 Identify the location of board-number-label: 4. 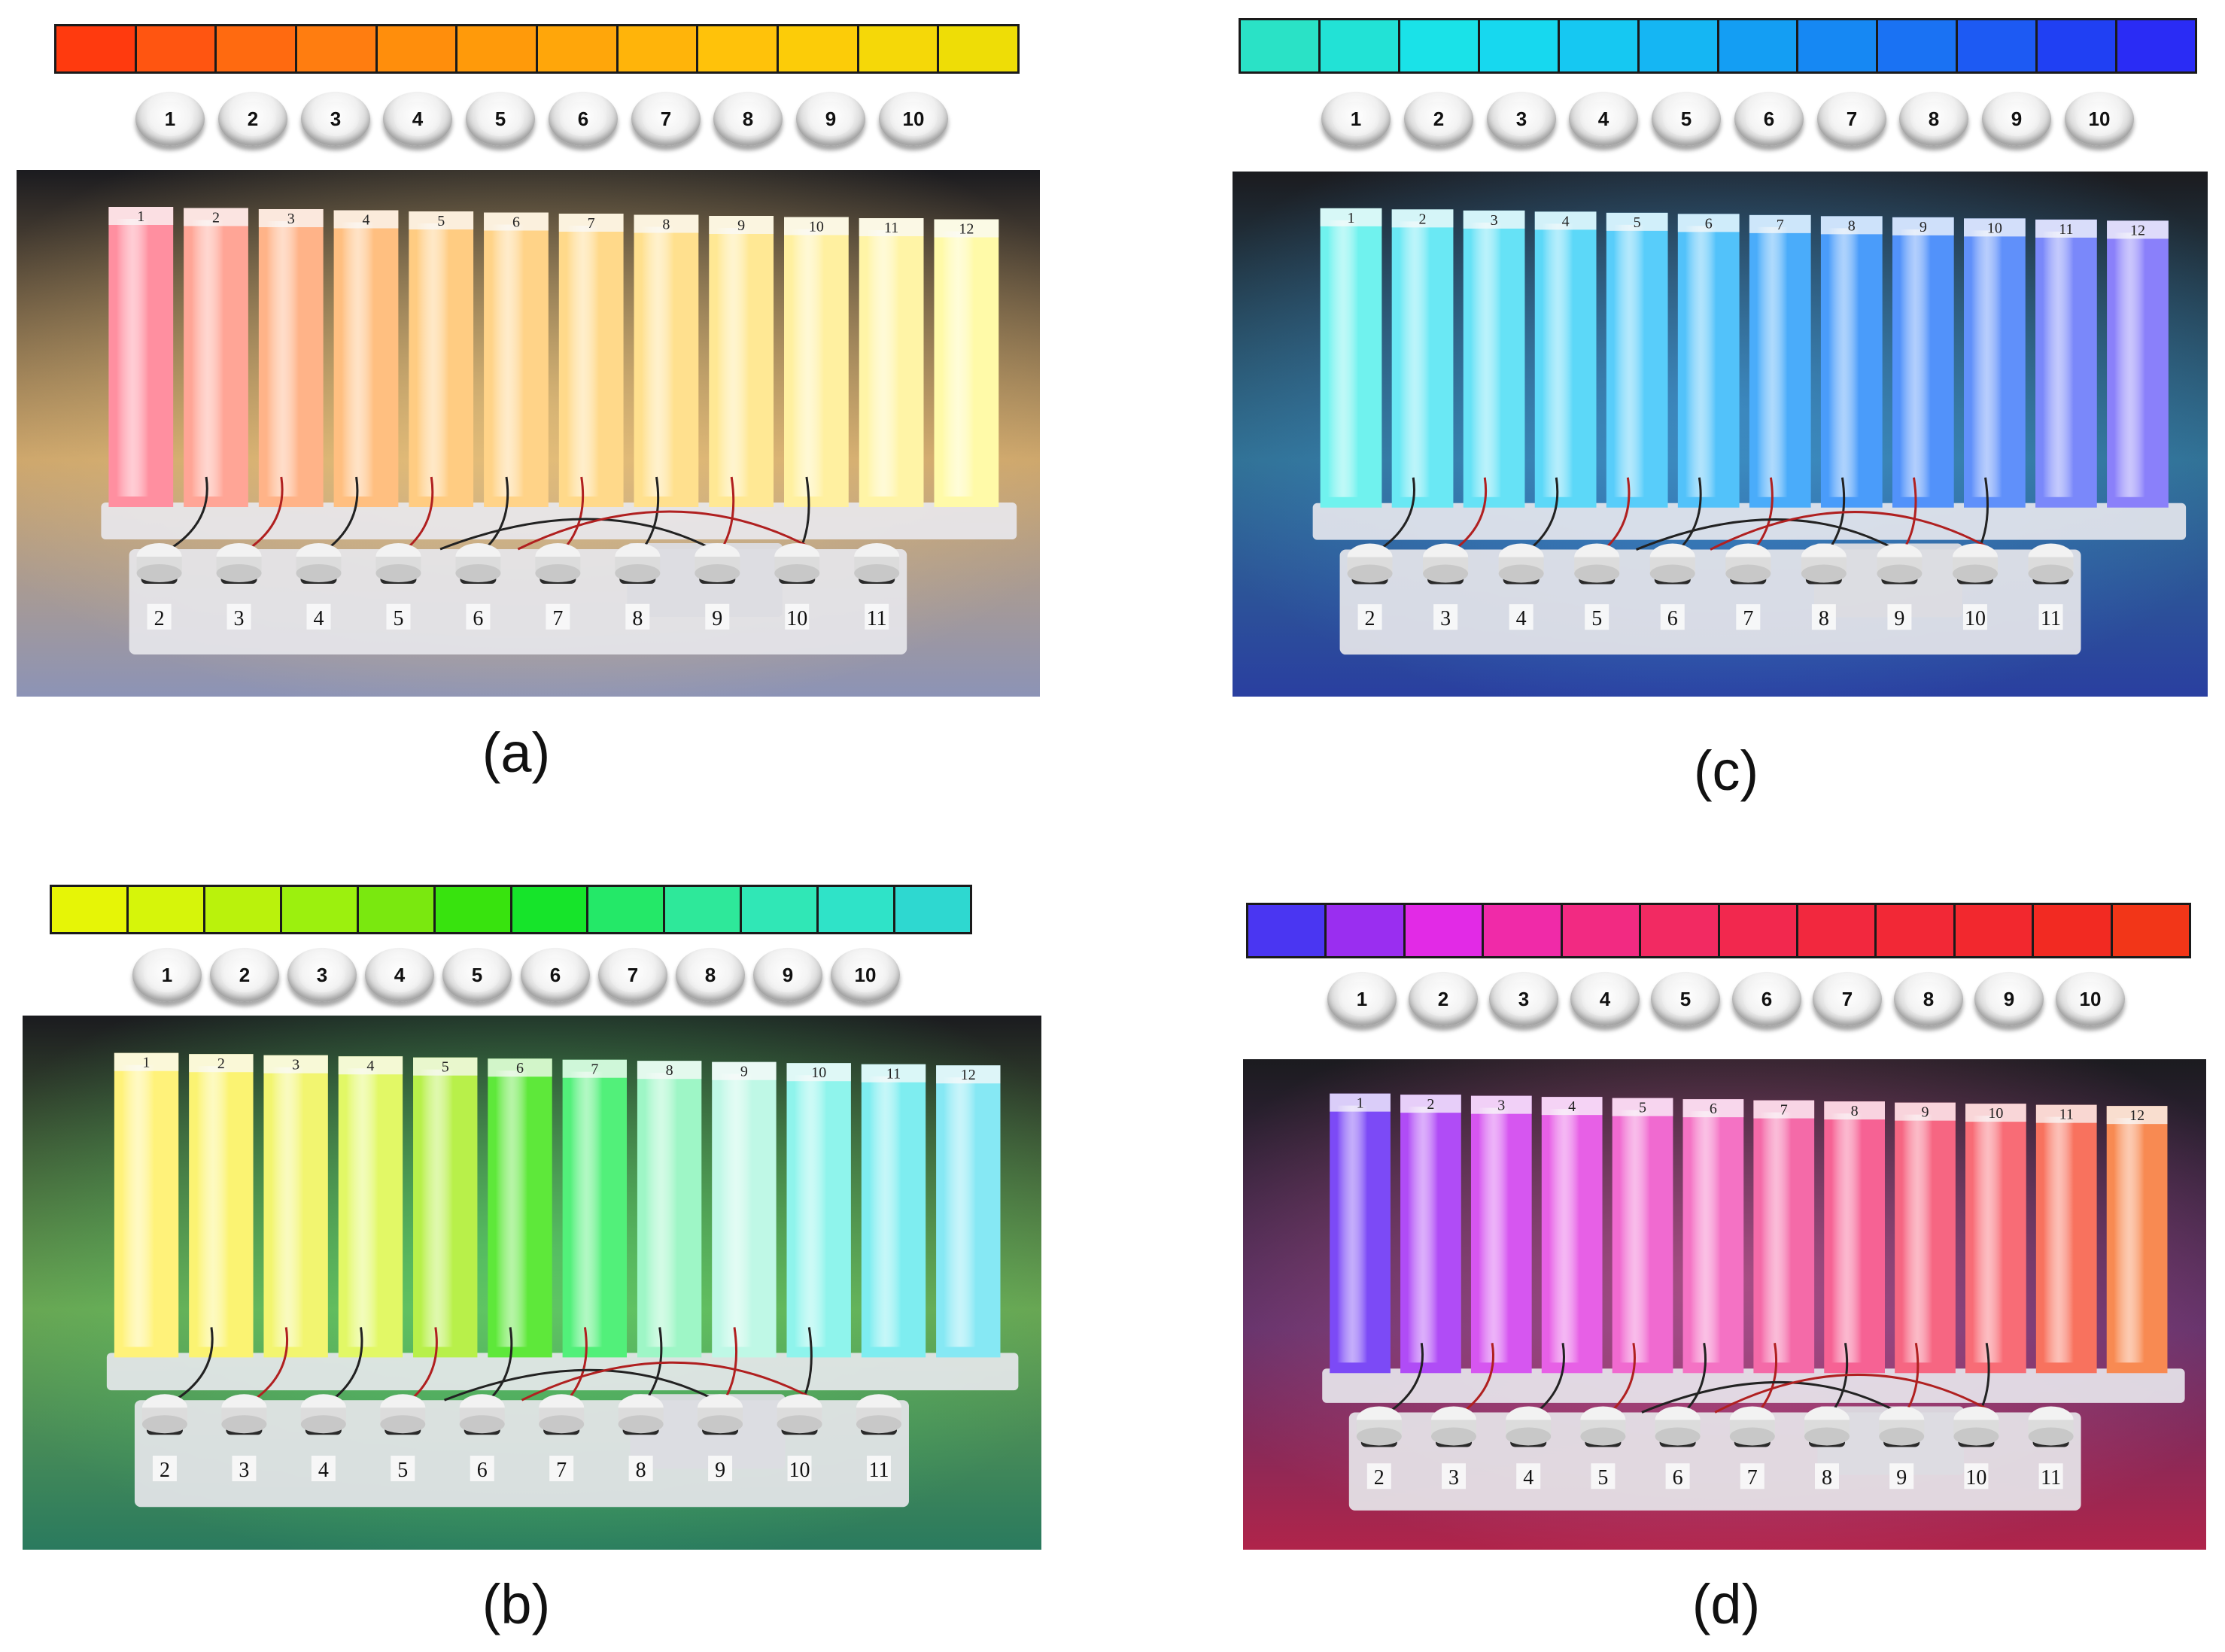
(1521, 619).